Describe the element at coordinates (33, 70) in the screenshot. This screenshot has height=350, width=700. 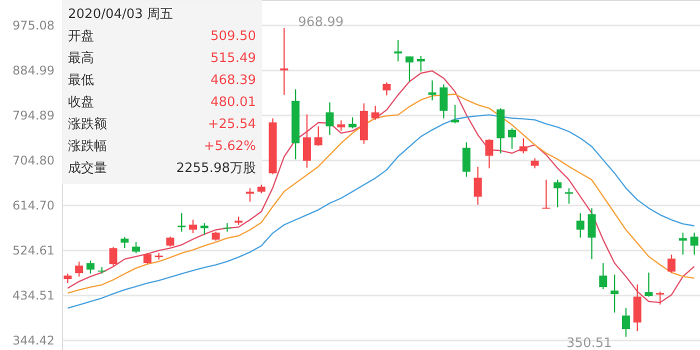
I see `y-tick-label: 884.99` at that location.